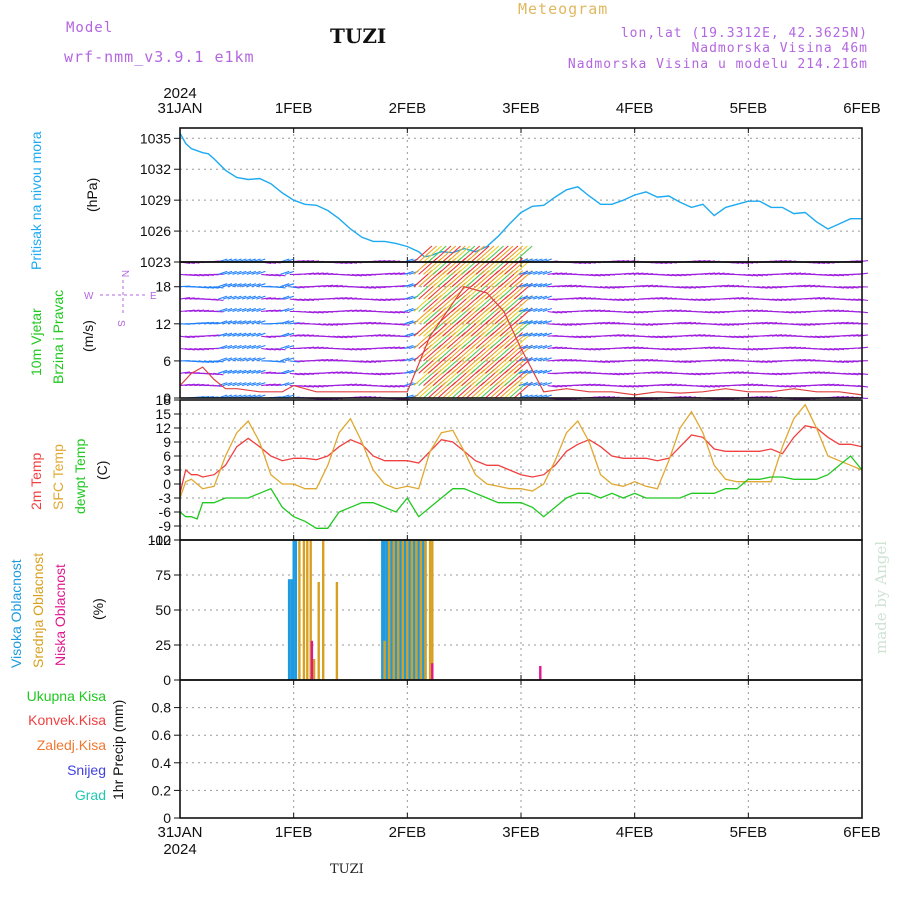 The width and height of the screenshot is (900, 900). I want to click on ytick-label: 50, so click(163, 610).